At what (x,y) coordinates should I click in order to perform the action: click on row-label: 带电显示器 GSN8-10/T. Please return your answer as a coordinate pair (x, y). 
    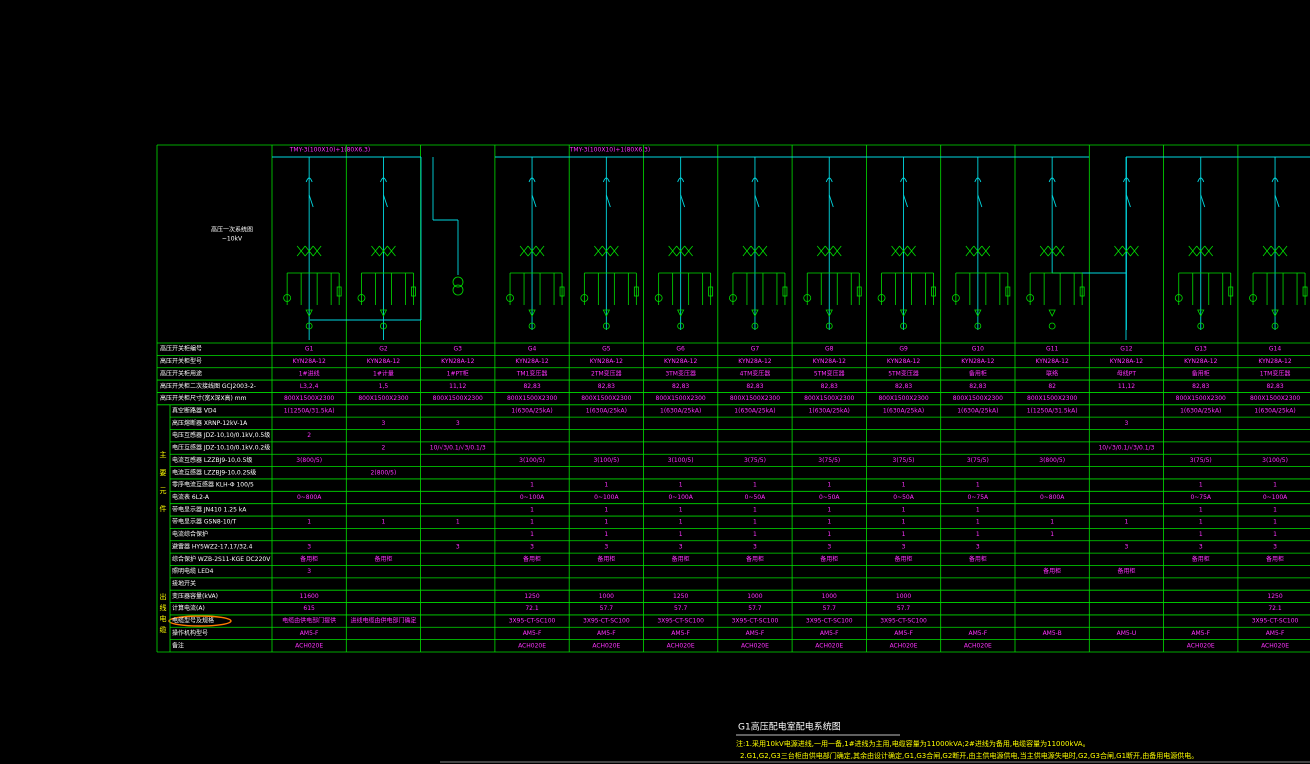
    Looking at the image, I should click on (204, 522).